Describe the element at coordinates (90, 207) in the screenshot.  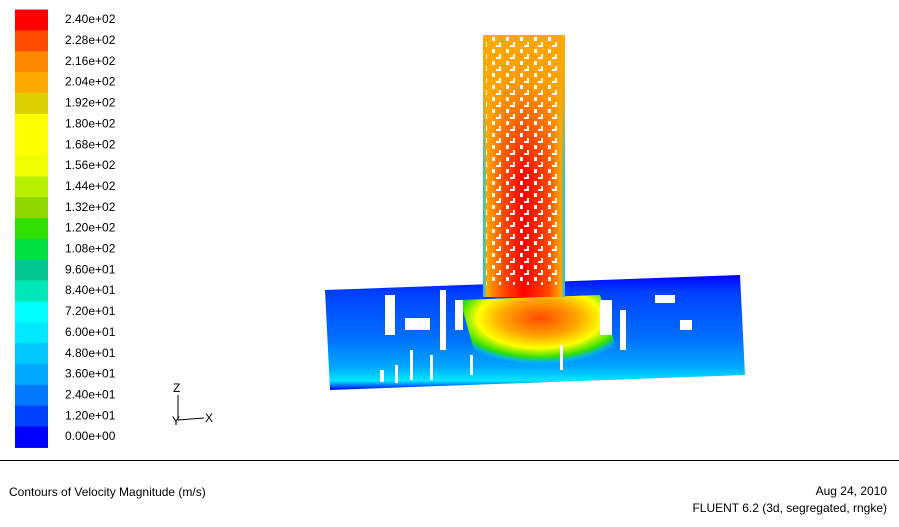
I see `legend-label: 1.32e+02` at that location.